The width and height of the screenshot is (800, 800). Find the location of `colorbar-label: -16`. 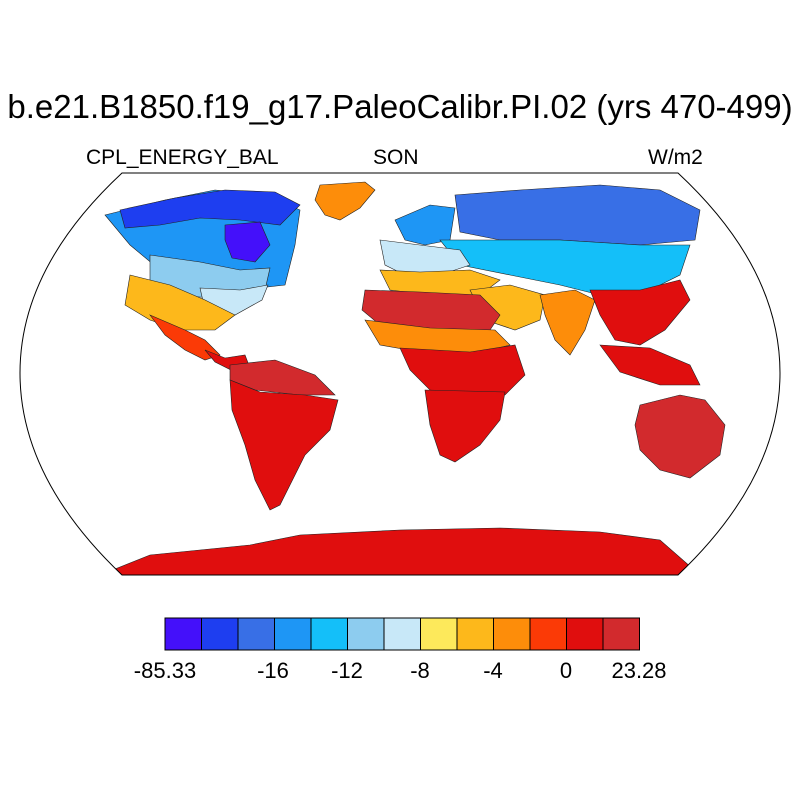

colorbar-label: -16 is located at coordinates (273, 670).